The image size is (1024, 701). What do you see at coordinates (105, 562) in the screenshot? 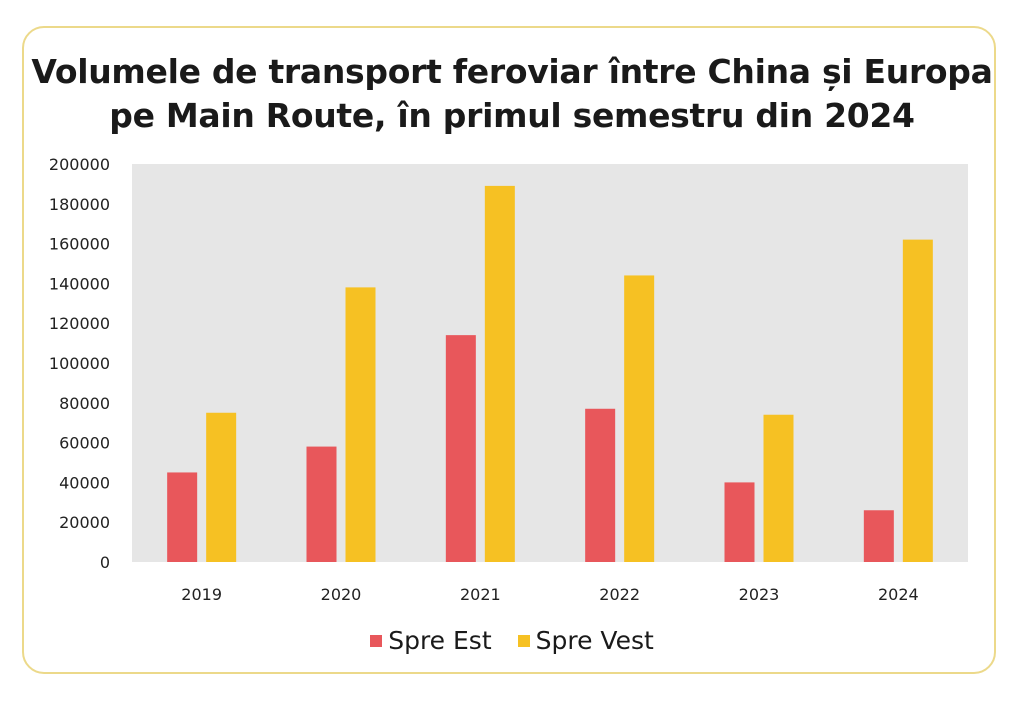
I see `y-tick-label: 0` at bounding box center [105, 562].